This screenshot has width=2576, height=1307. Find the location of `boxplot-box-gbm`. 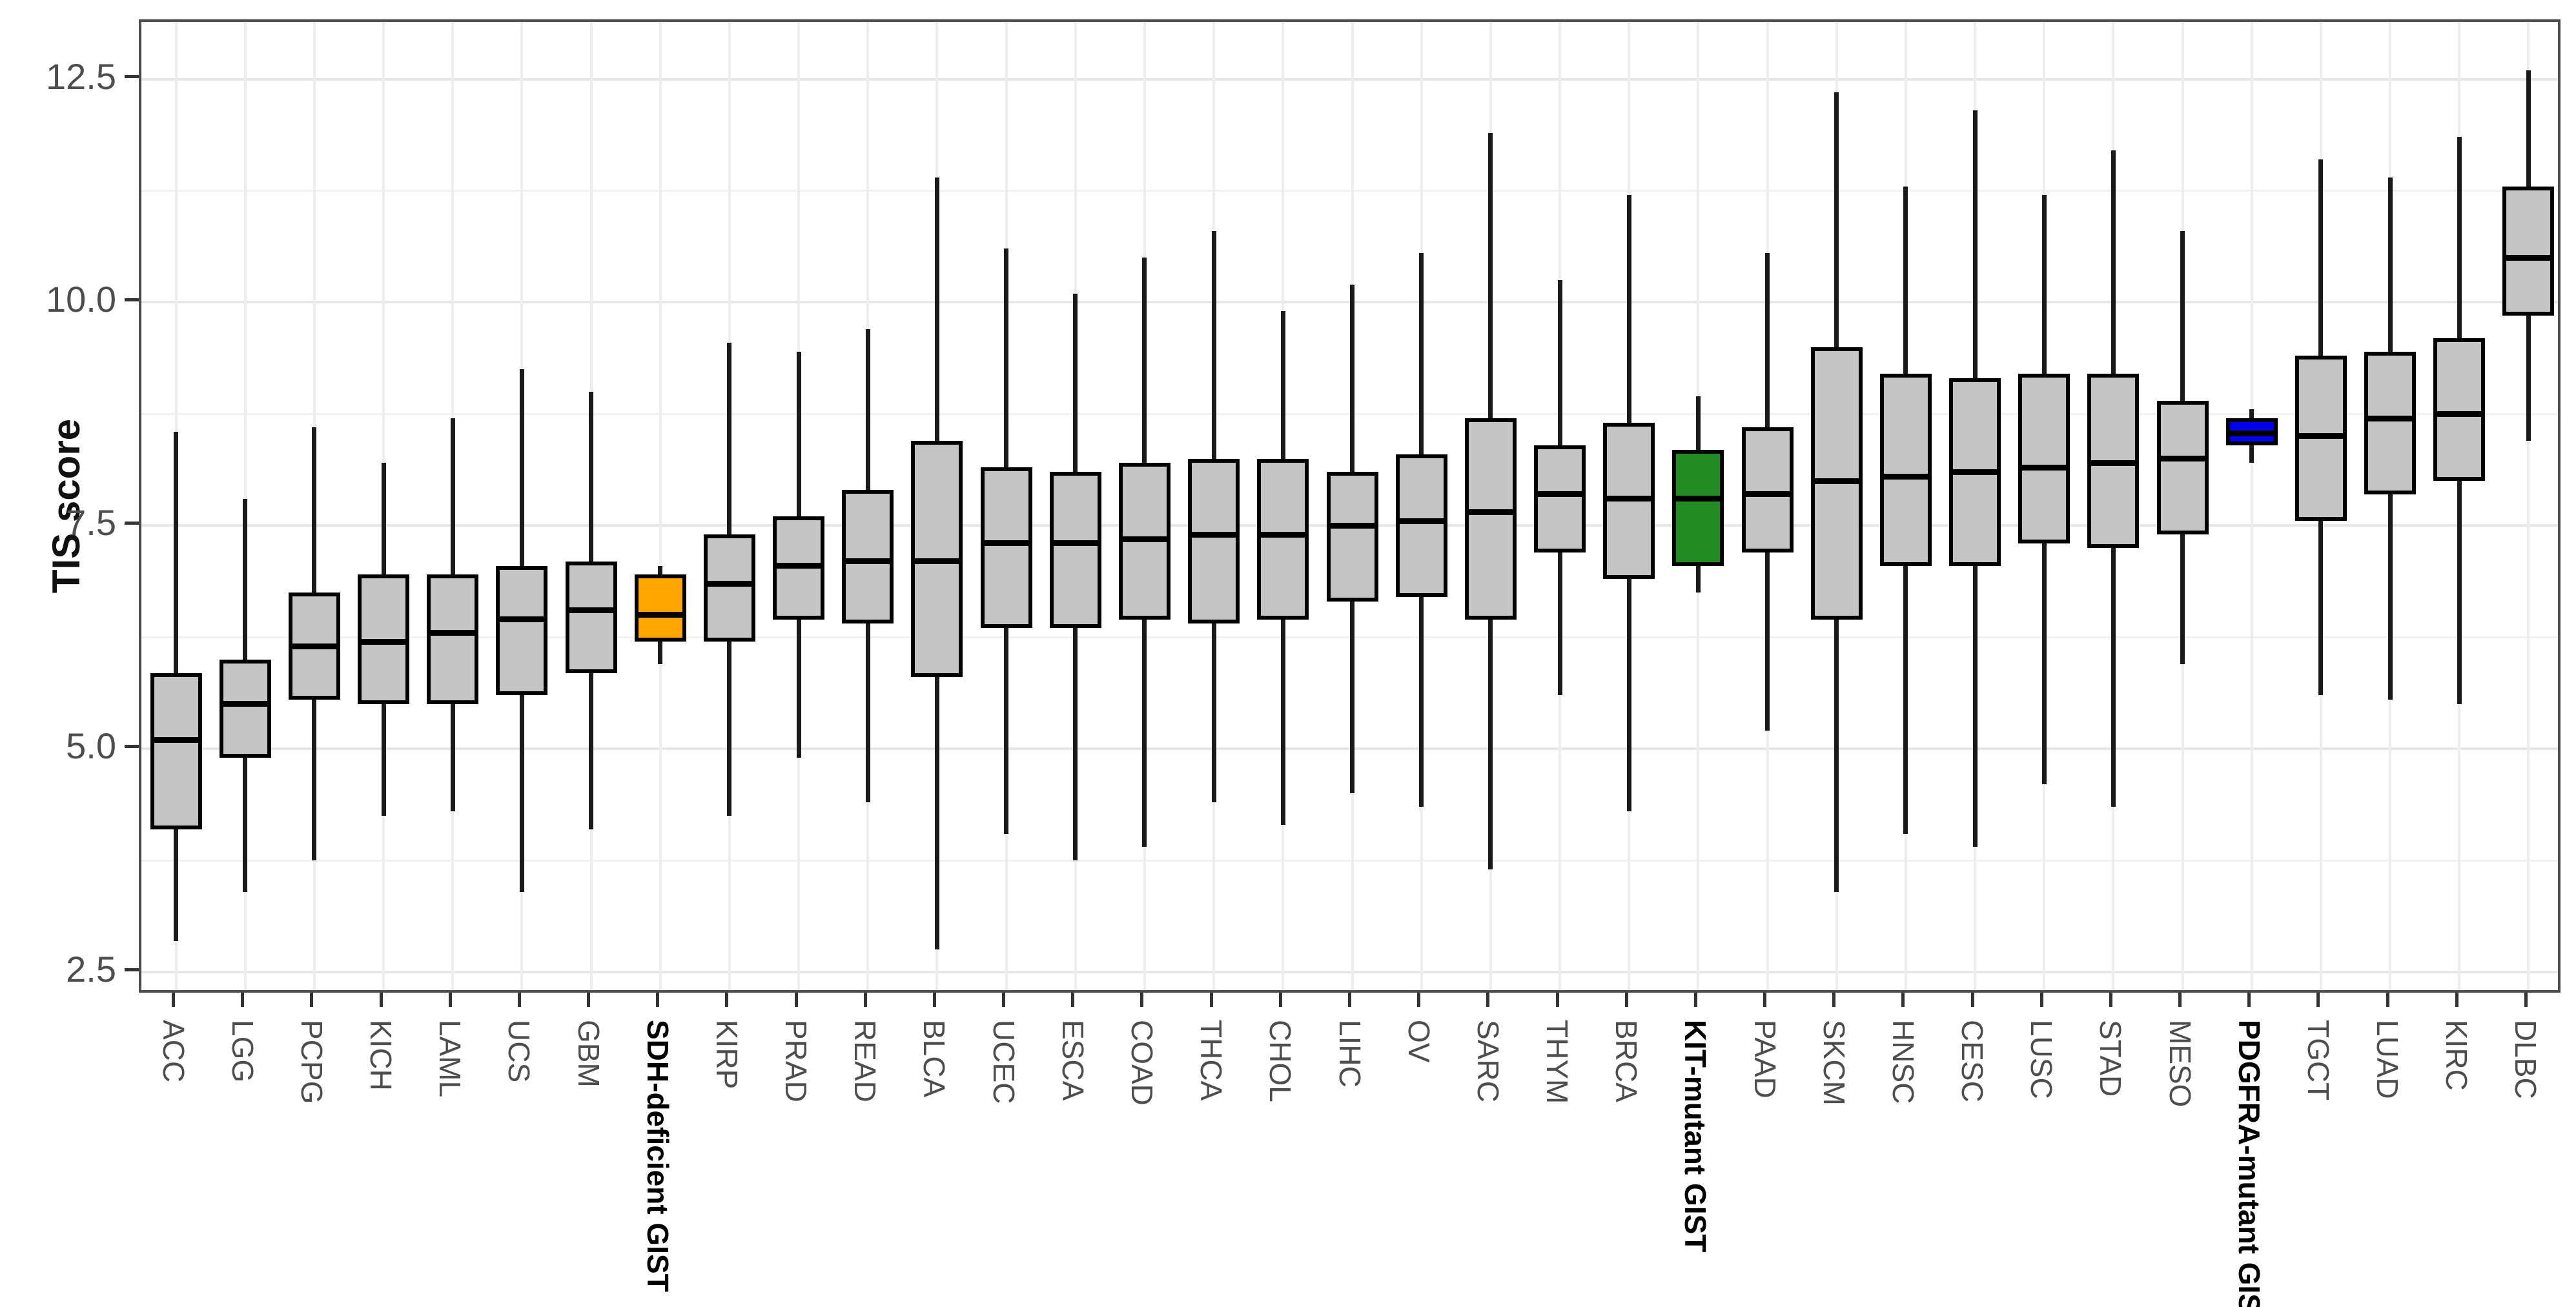

boxplot-box-gbm is located at coordinates (591, 617).